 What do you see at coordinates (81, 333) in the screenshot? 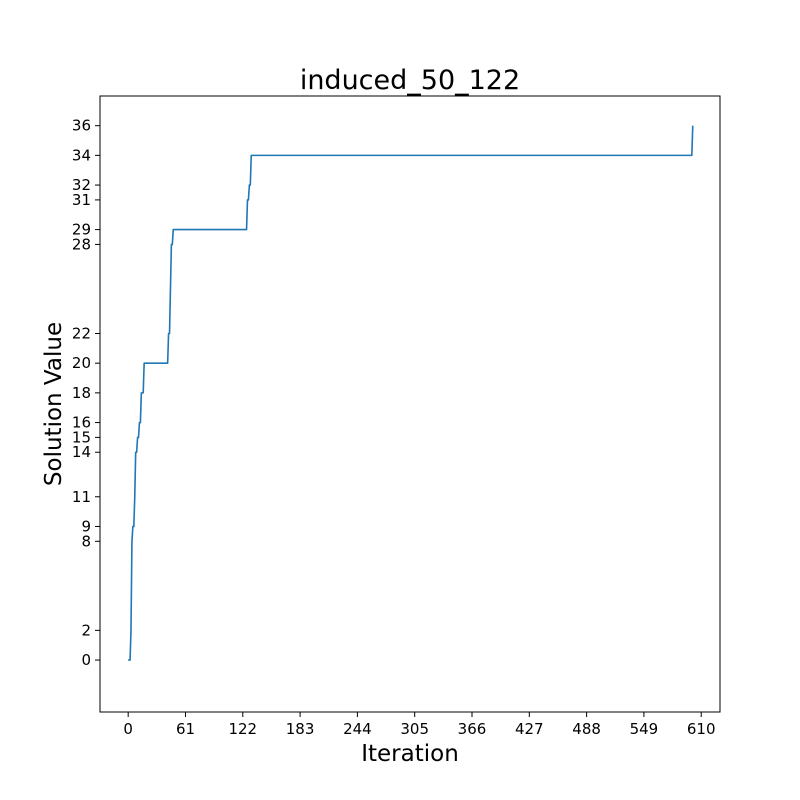
I see `y-tick-label: 22` at bounding box center [81, 333].